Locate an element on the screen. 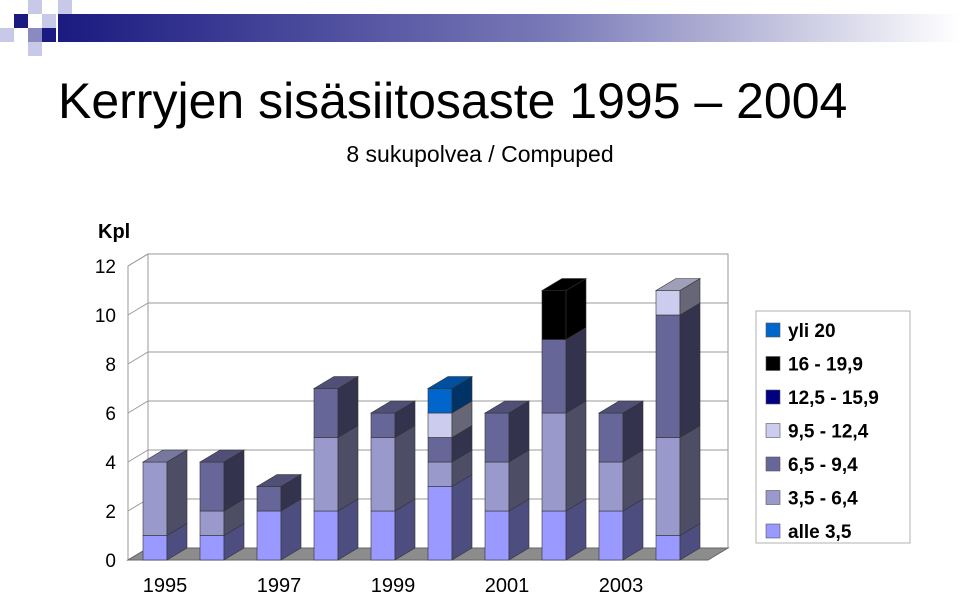 The image size is (960, 594). legend-label: 12,5 - 15,9 is located at coordinates (833, 398).